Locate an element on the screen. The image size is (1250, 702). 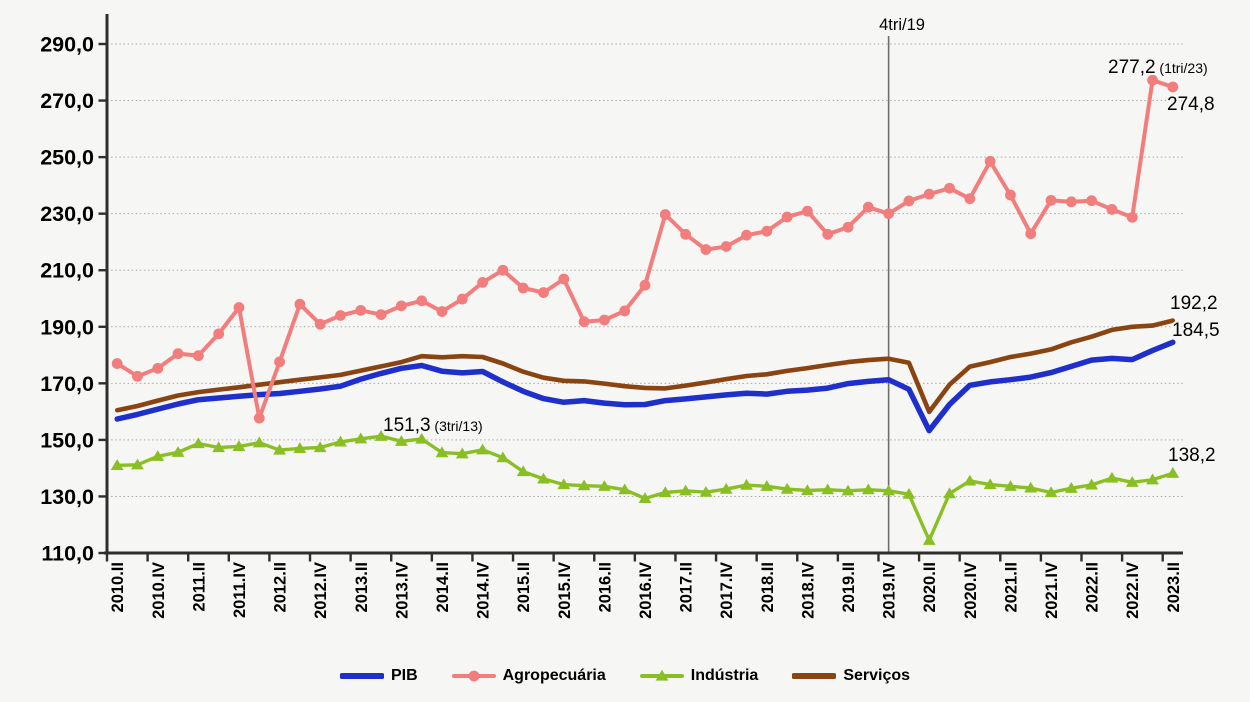
series-line-pib is located at coordinates (645, 386).